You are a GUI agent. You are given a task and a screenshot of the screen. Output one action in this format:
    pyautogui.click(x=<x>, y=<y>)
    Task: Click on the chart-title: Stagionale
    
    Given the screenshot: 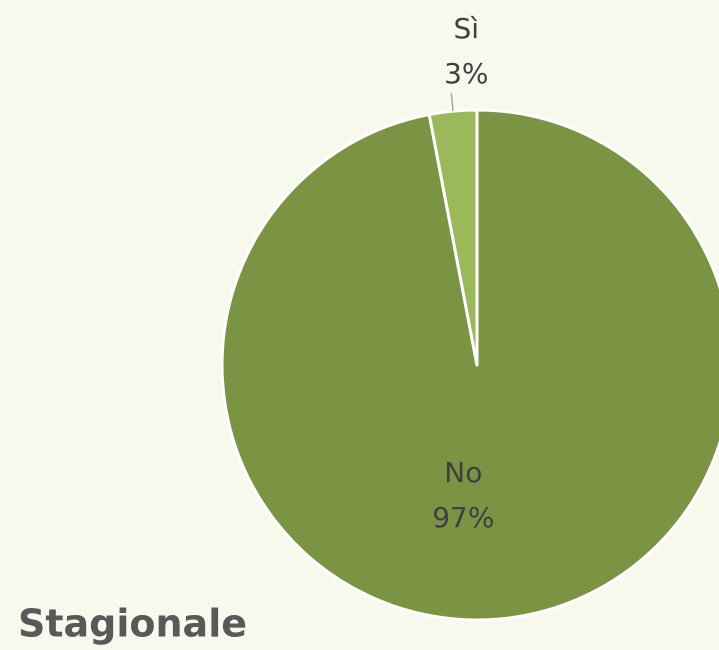 What is the action you would take?
    pyautogui.click(x=132, y=624)
    